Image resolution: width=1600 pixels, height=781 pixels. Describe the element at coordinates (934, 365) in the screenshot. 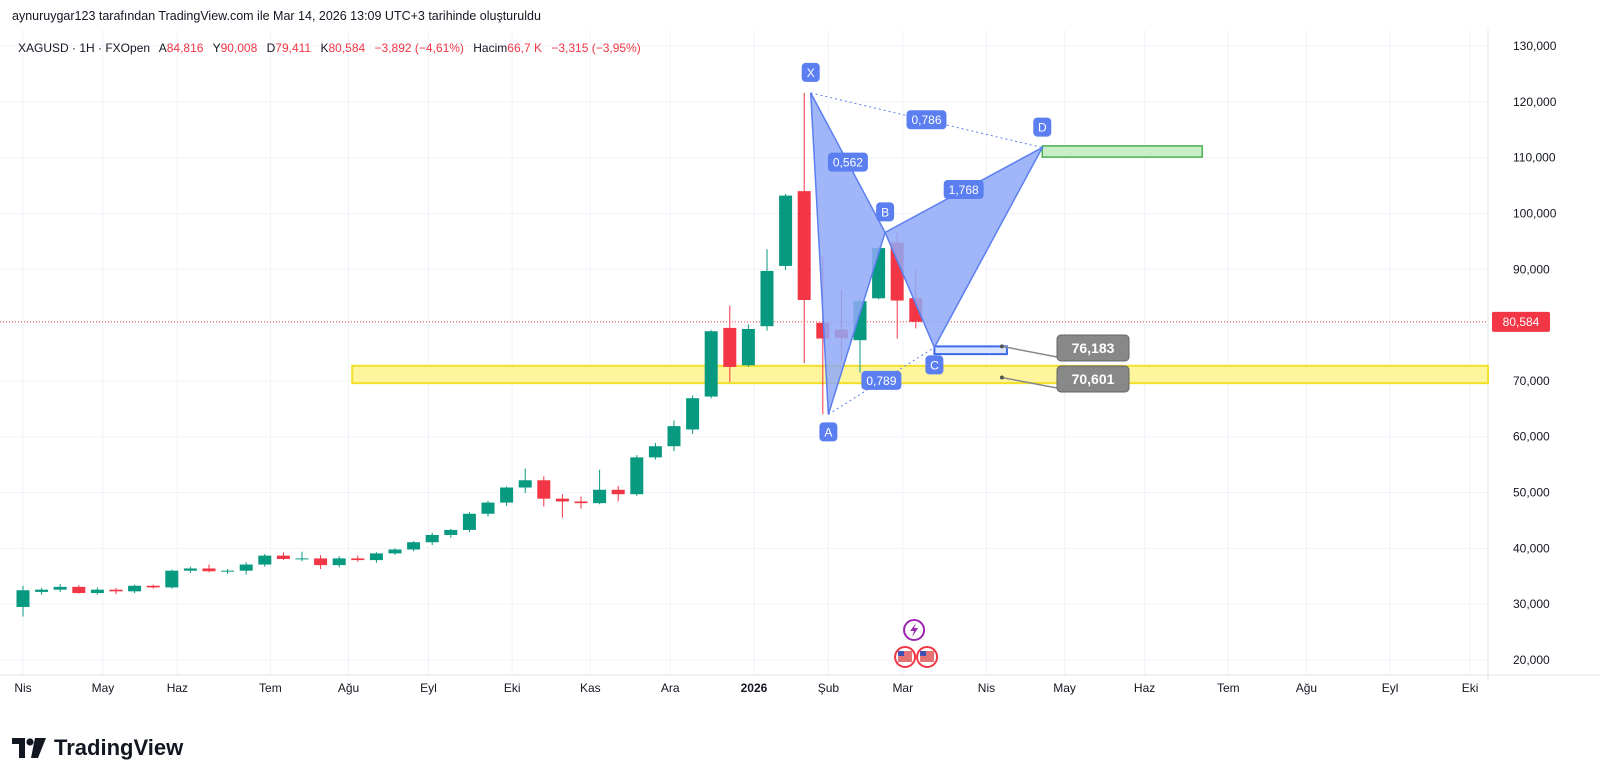

I see `pattern-point-c: C` at that location.